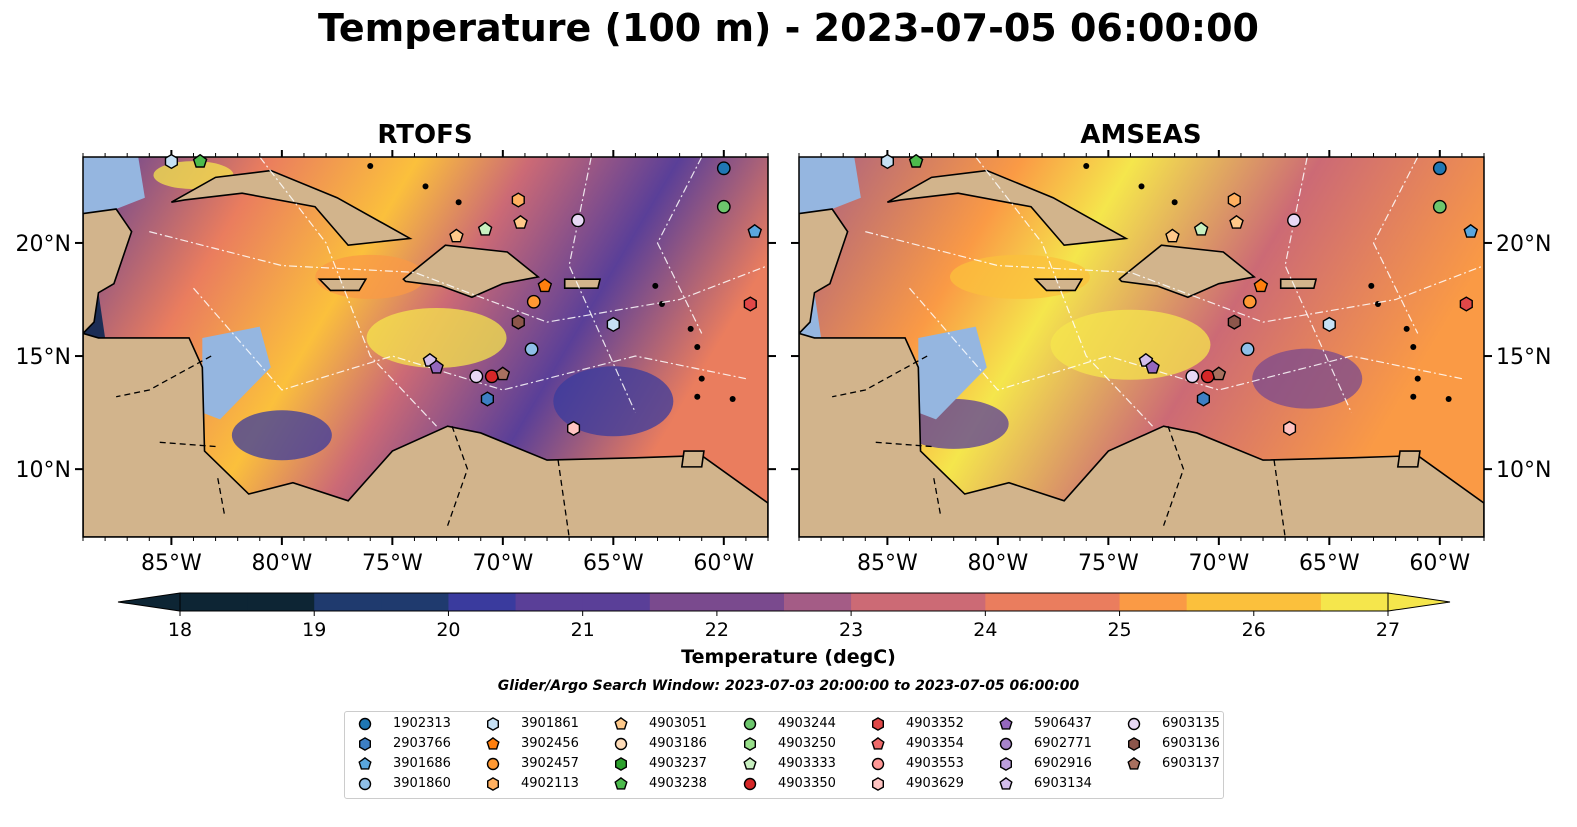 The height and width of the screenshot is (827, 1577). Describe the element at coordinates (1439, 563) in the screenshot. I see `lon-tick-label: 60°W` at that location.